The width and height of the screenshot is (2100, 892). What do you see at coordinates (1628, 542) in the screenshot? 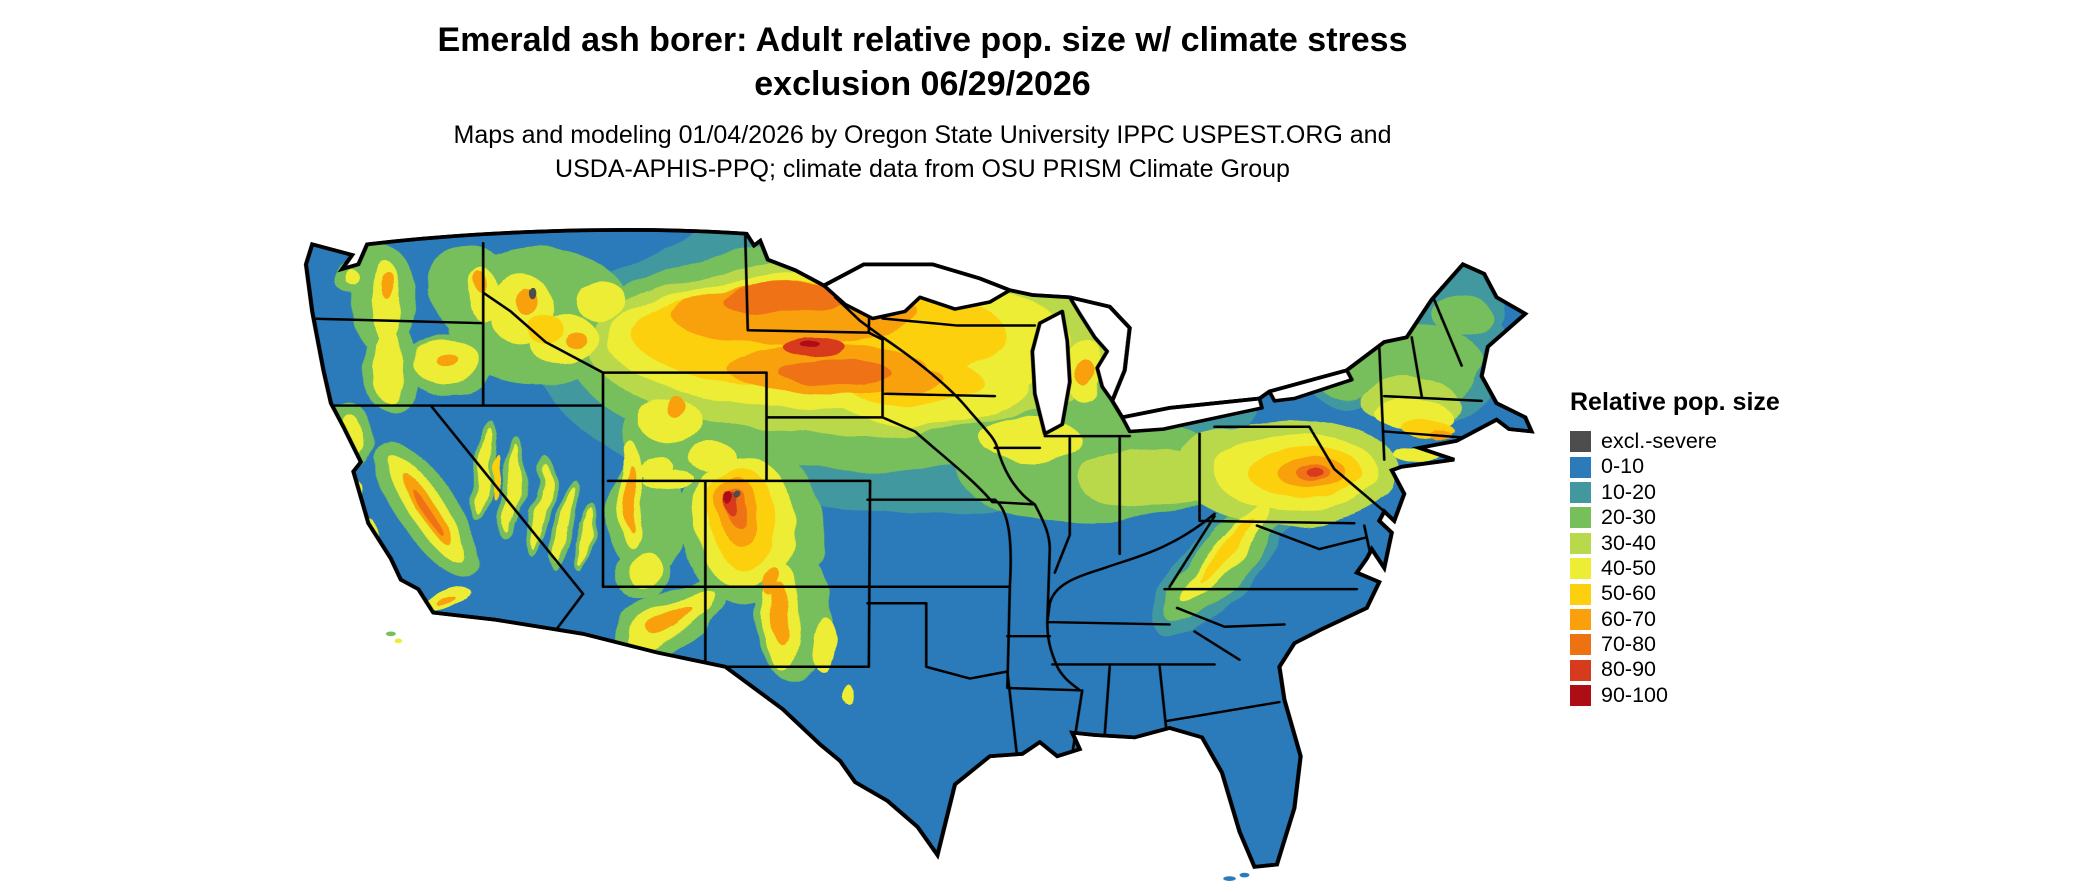
I see `legend-item-label: 30-40` at bounding box center [1628, 542].